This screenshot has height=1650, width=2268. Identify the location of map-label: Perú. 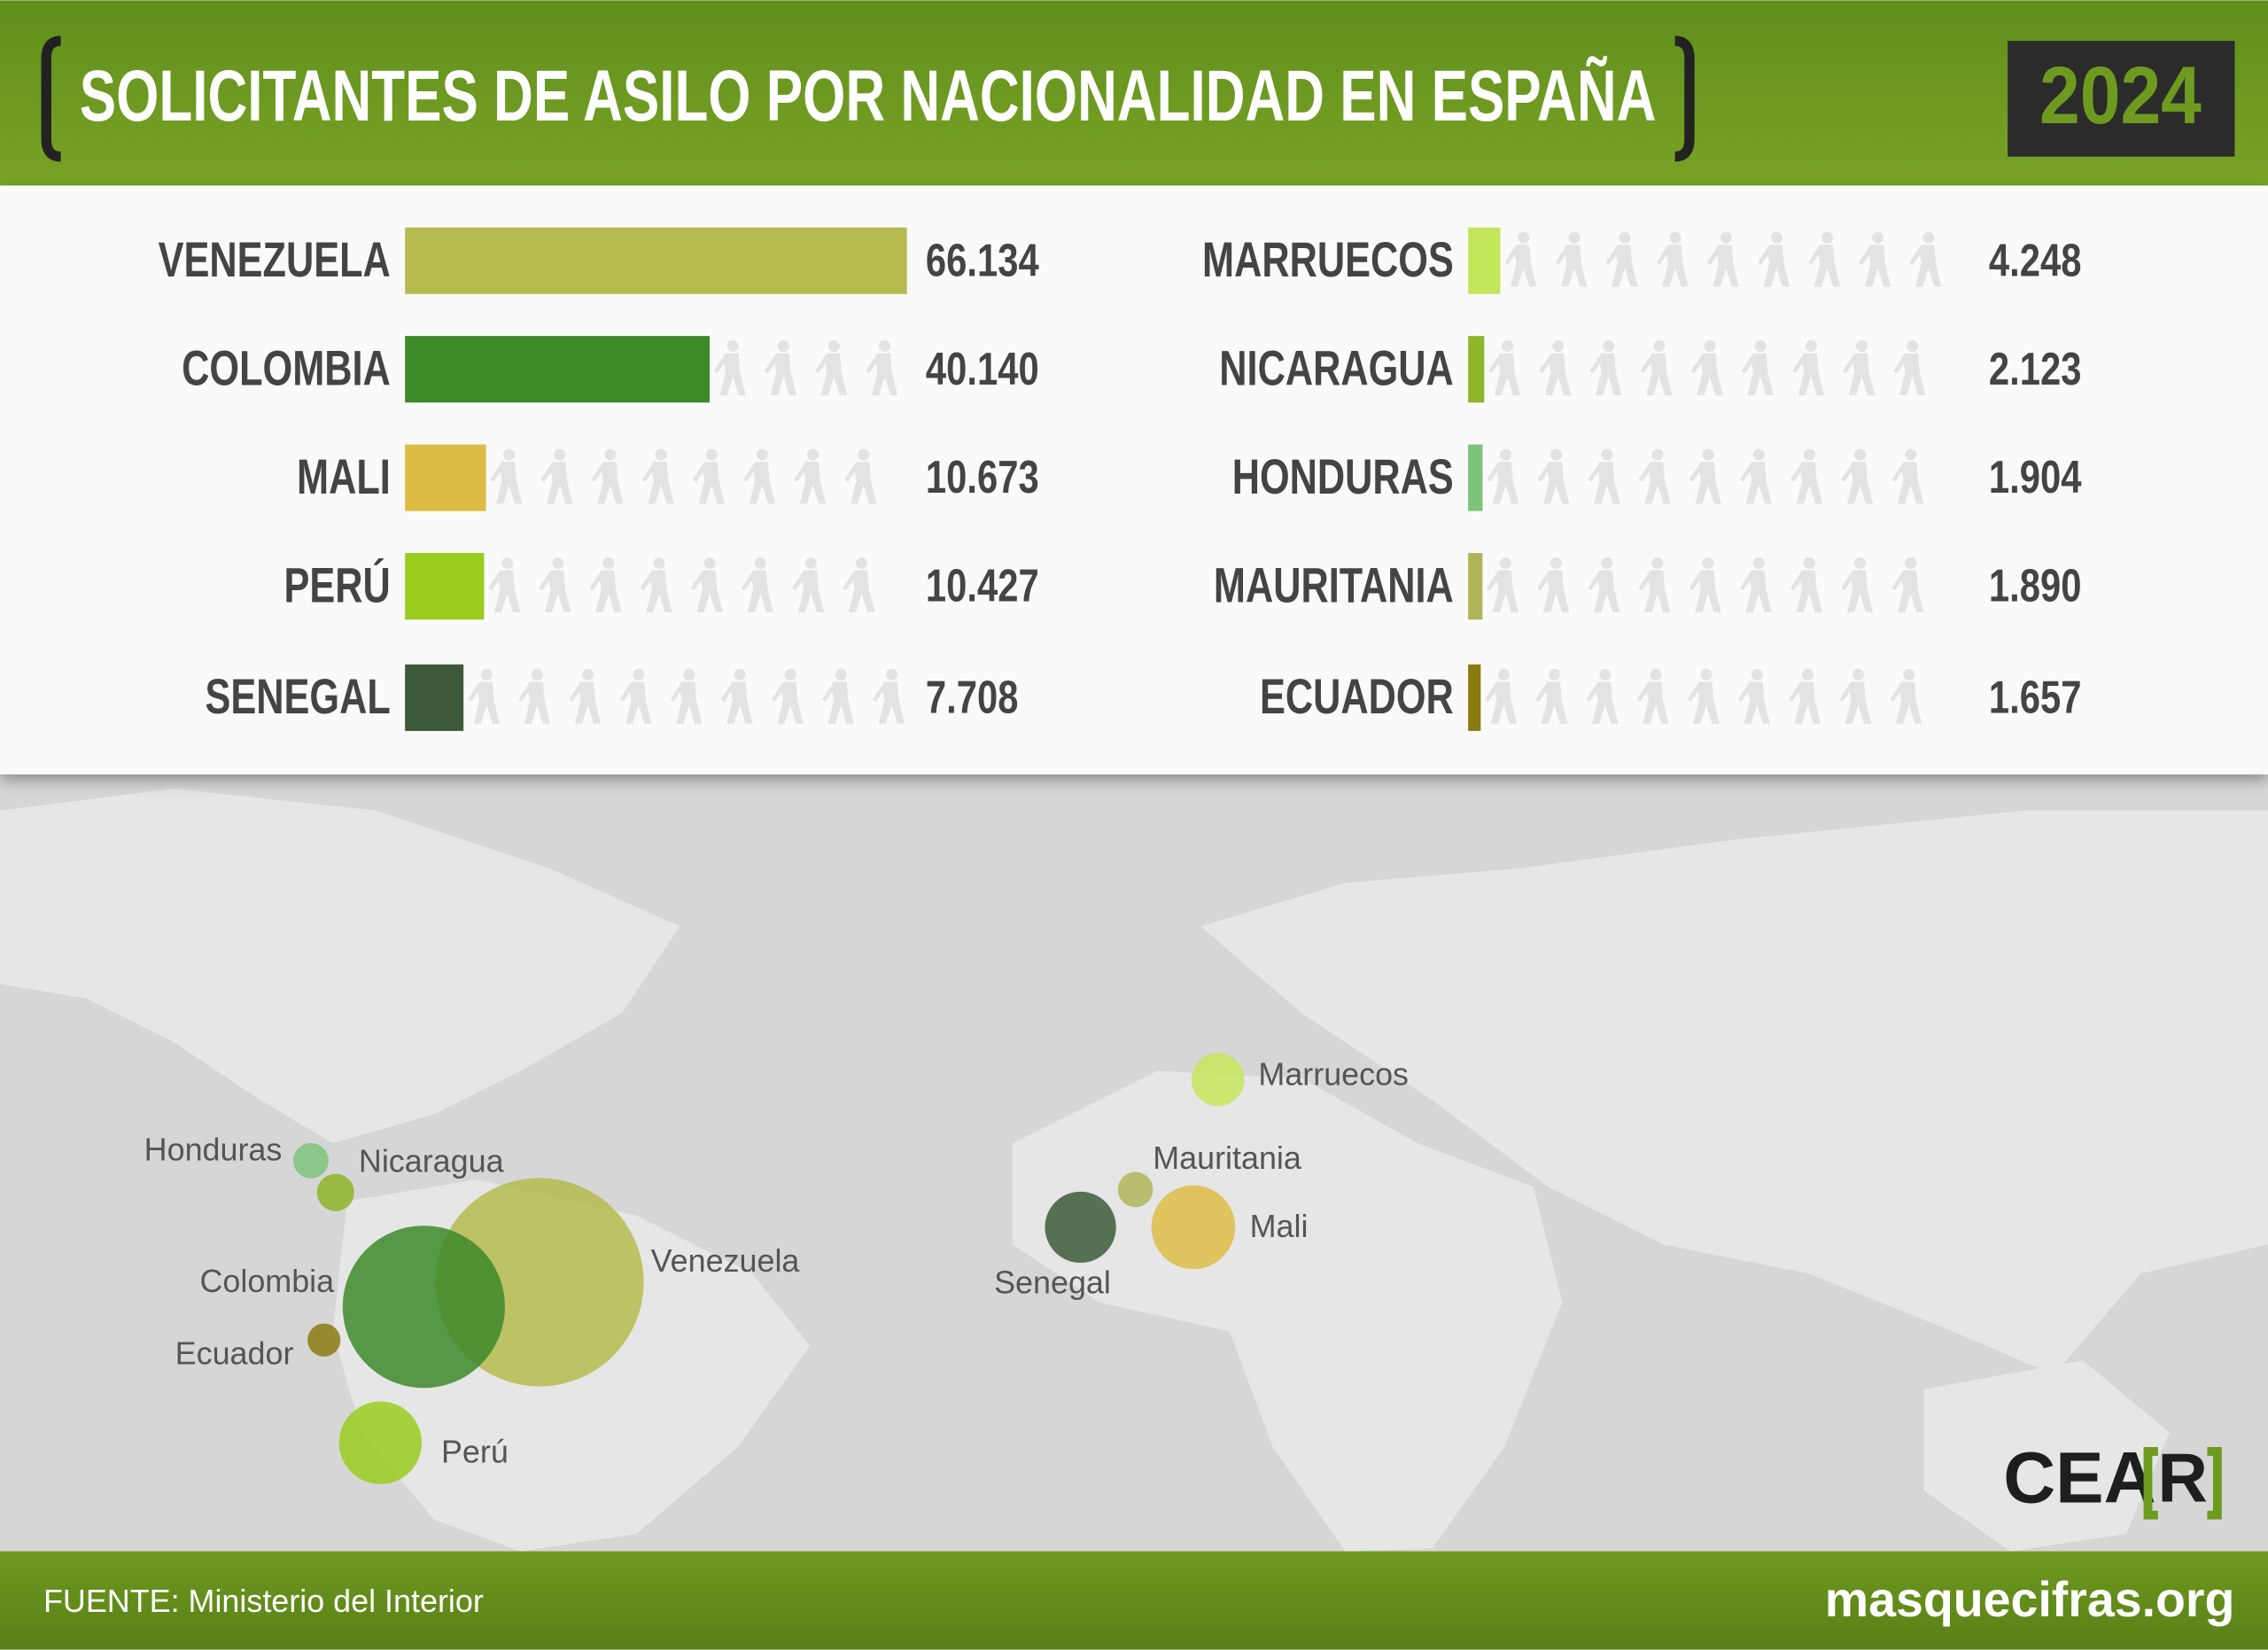
(475, 1452).